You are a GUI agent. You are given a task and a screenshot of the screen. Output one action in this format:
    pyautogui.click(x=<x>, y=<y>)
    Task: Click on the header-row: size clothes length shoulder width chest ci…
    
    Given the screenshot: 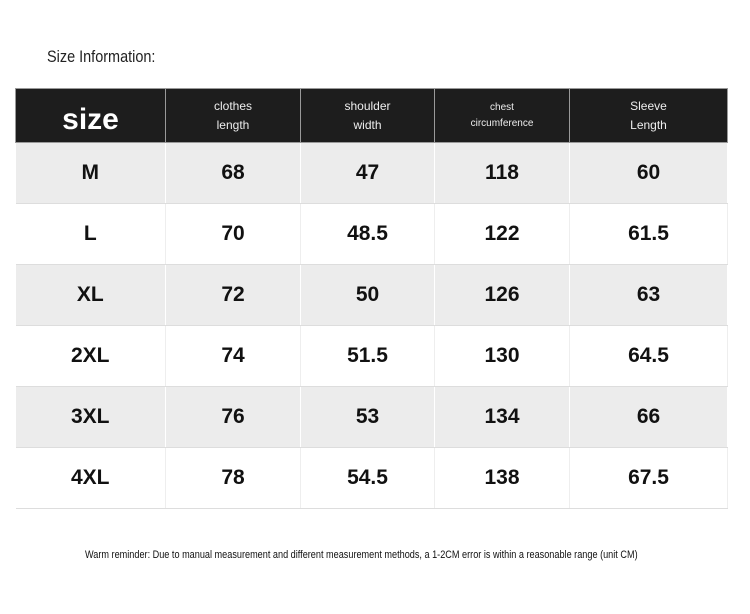 What is the action you would take?
    pyautogui.click(x=371, y=115)
    